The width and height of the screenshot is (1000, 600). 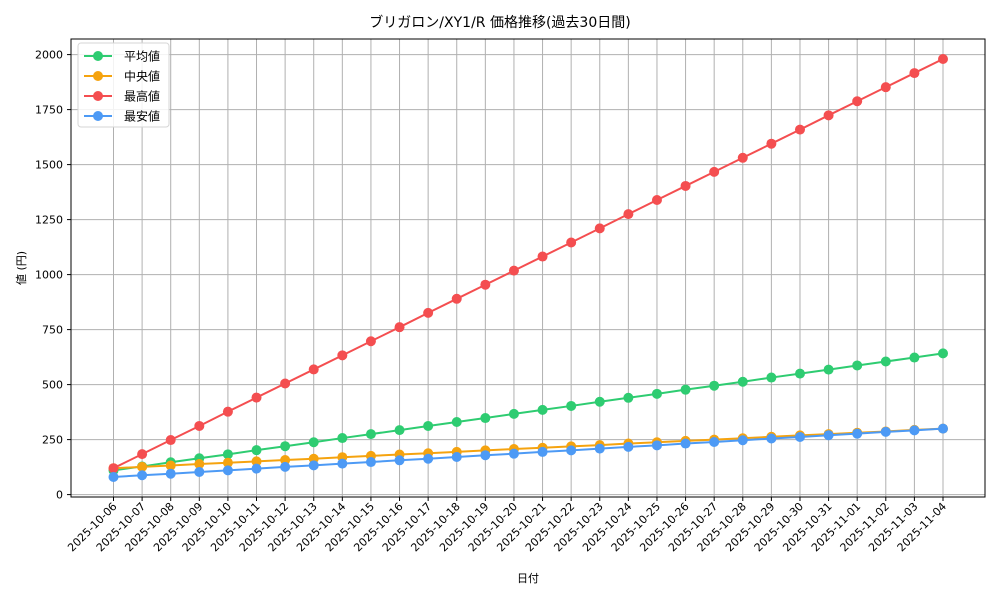 What do you see at coordinates (52, 440) in the screenshot?
I see `y-tick-label: 250` at bounding box center [52, 440].